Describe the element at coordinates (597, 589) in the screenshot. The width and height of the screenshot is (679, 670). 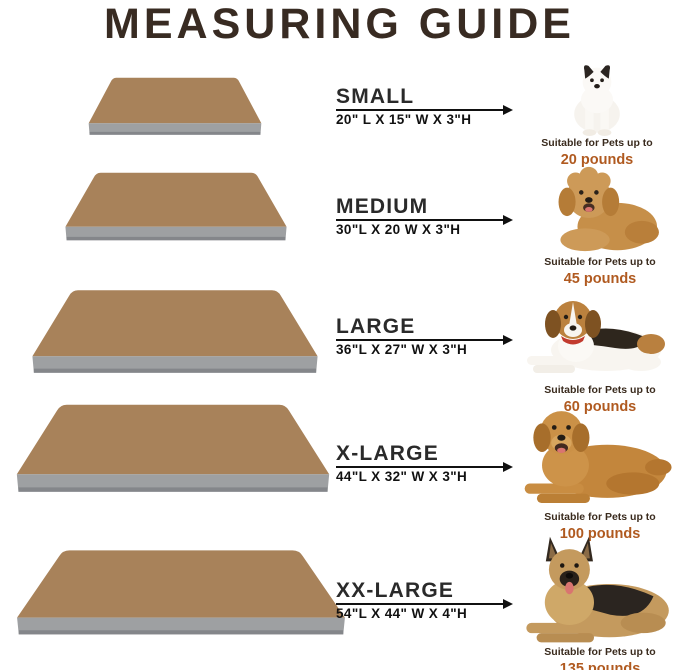
I see `german-shepherd-image` at that location.